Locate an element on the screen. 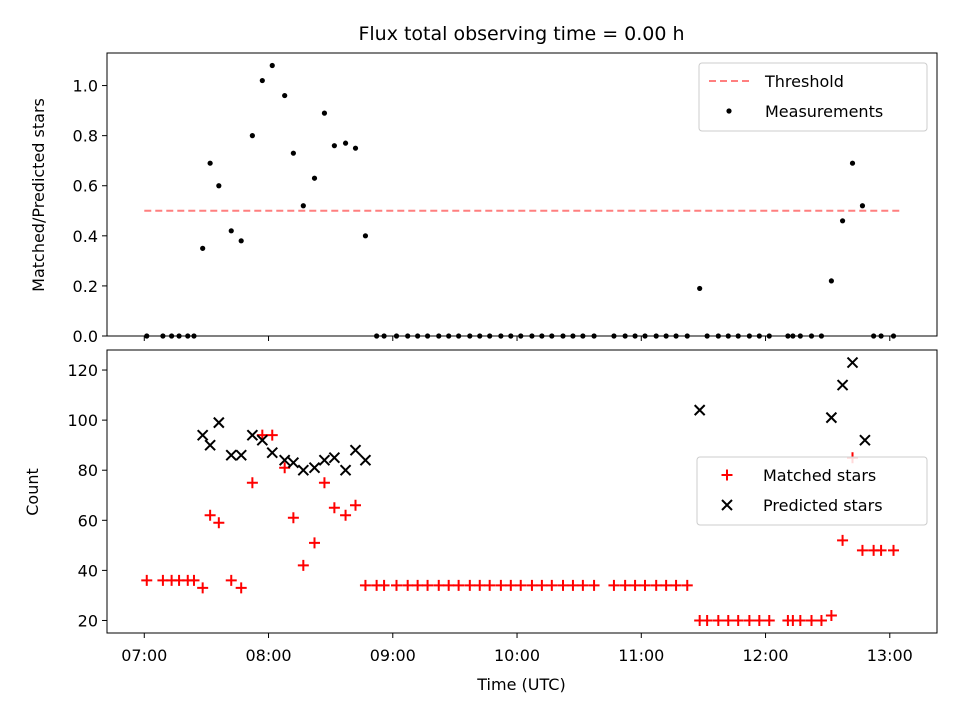 This screenshot has height=720, width=960. legend-entry-label: Predicted stars is located at coordinates (823, 505).